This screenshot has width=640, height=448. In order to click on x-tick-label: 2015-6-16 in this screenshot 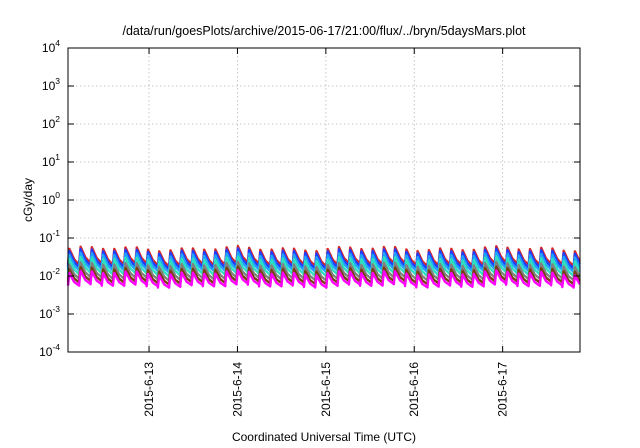, I will do `click(414, 389)`.